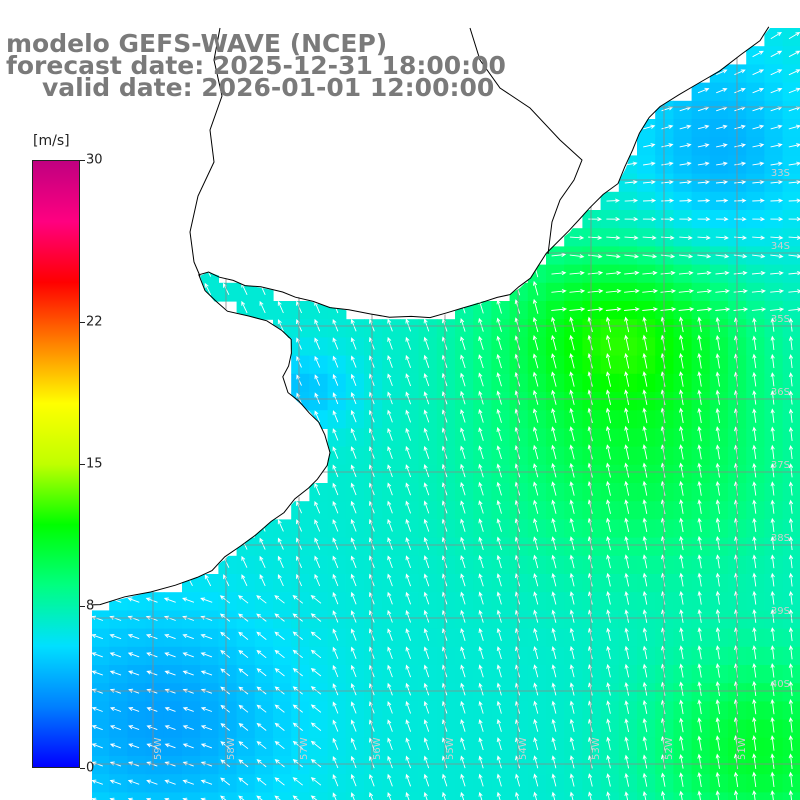 The height and width of the screenshot is (800, 800). I want to click on longitude-label: 55W, so click(450, 748).